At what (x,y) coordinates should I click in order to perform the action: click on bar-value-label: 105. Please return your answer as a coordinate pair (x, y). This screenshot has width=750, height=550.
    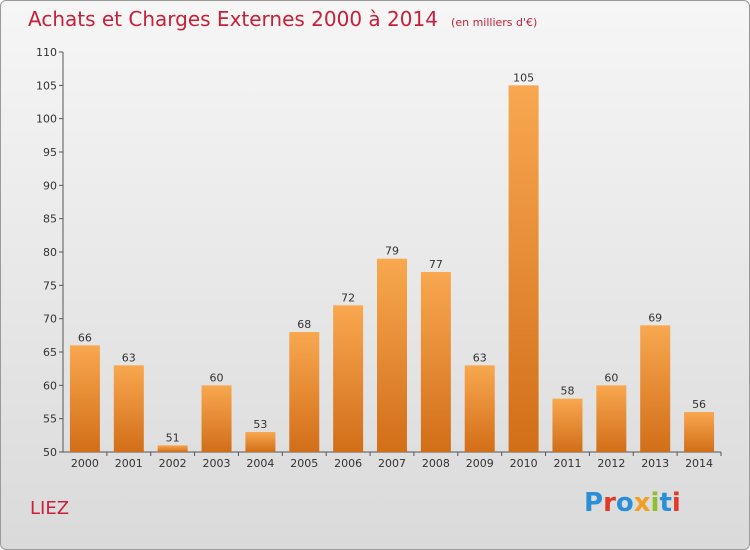
    Looking at the image, I should click on (523, 77).